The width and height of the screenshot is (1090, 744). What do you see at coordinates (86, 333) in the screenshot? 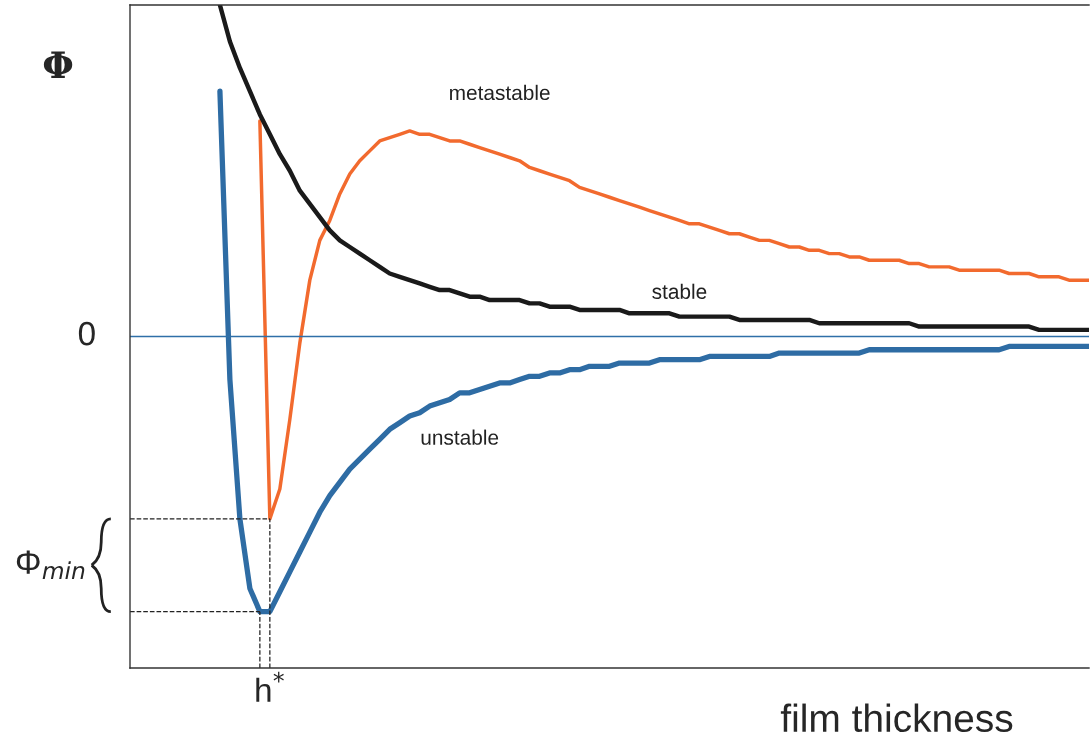
I see `ref-line-label: 0` at bounding box center [86, 333].